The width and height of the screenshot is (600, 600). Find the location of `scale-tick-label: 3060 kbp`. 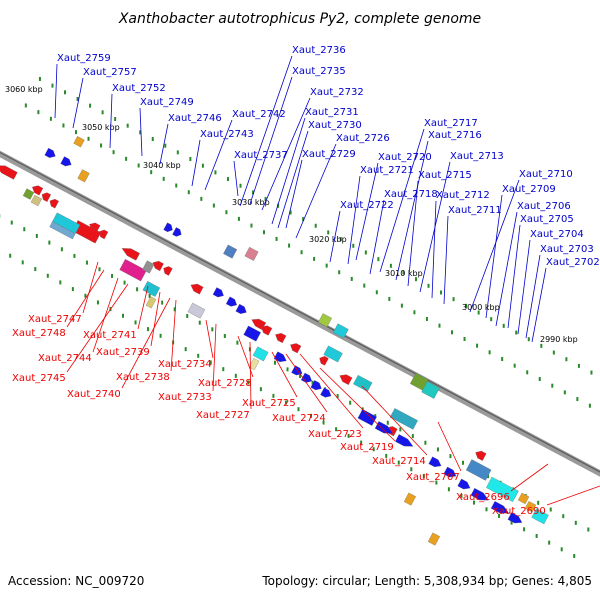

scale-tick-label: 3060 kbp is located at coordinates (24, 89).